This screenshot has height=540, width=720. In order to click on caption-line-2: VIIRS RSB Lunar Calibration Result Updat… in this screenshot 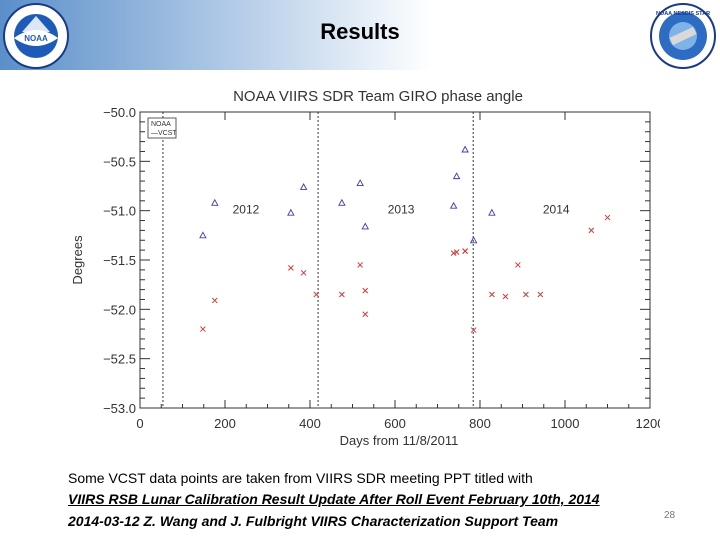, I will do `click(334, 499)`.